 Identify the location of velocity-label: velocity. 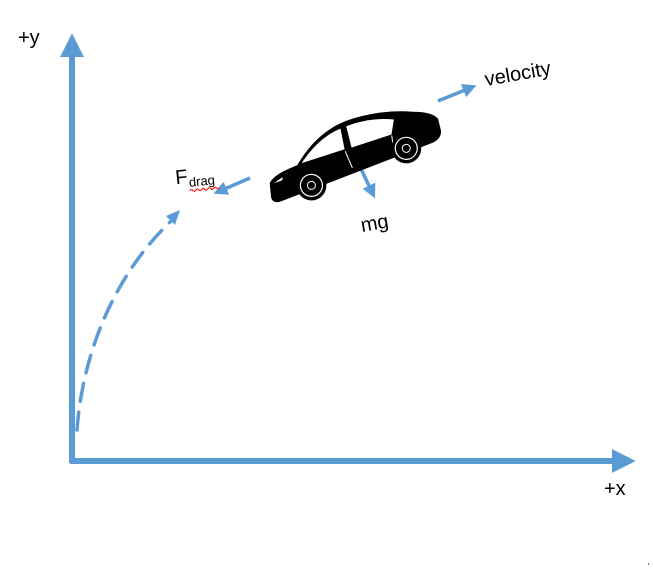
(518, 74).